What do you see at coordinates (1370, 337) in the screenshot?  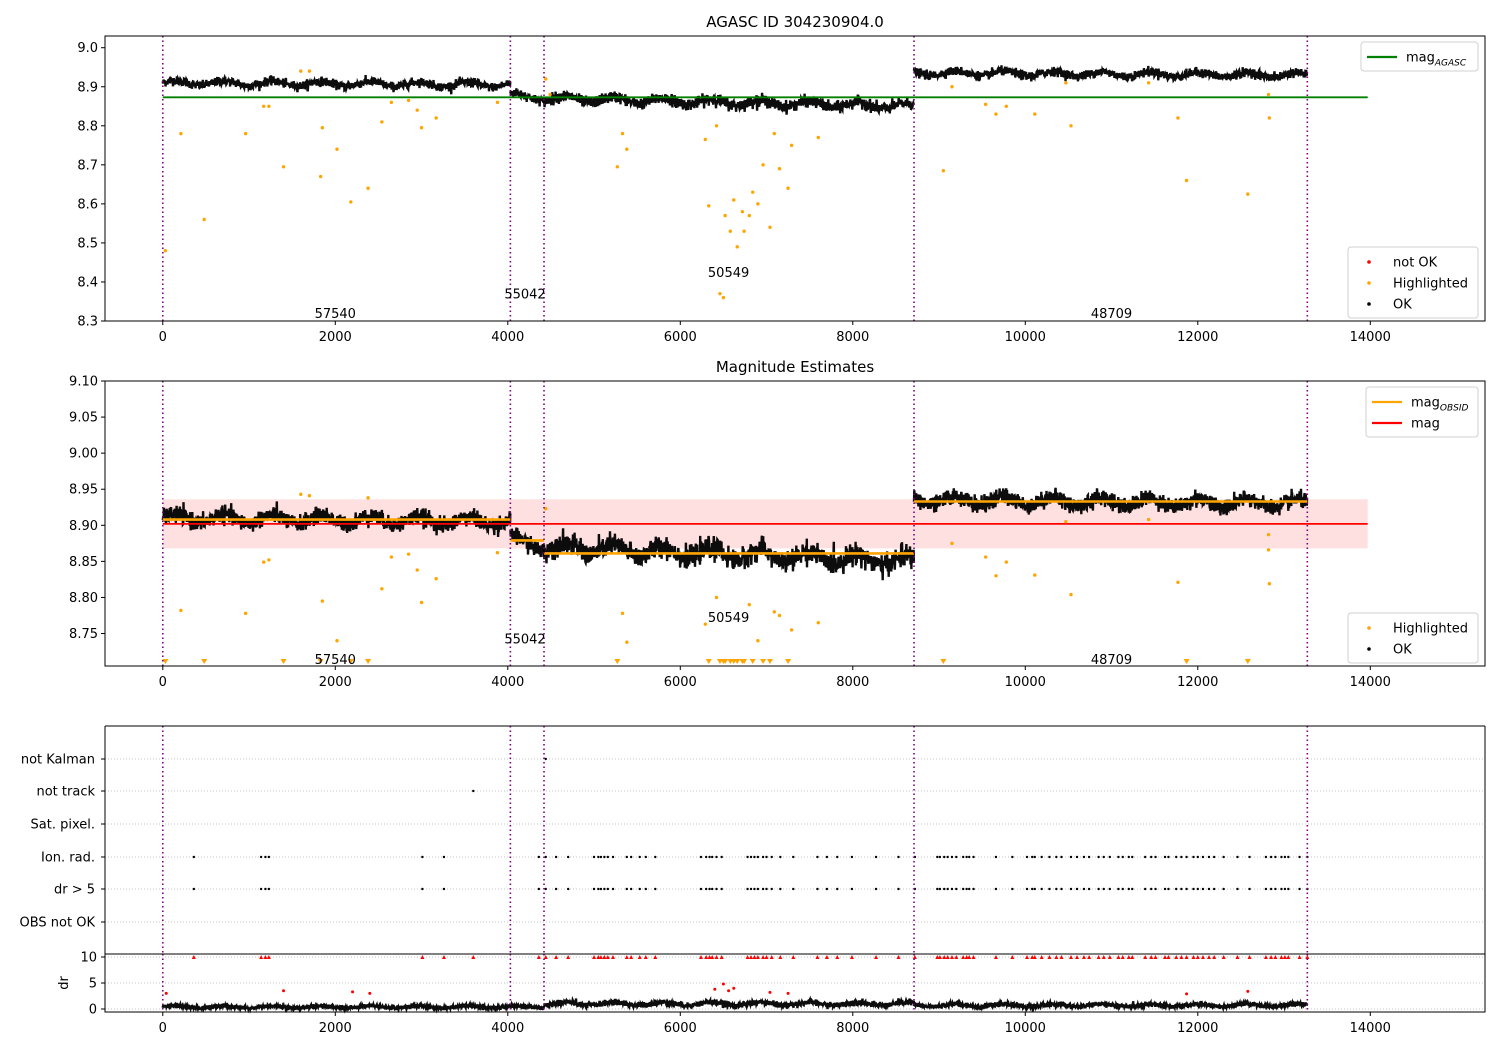 I see `p1-xtick-label: 14000` at bounding box center [1370, 337].